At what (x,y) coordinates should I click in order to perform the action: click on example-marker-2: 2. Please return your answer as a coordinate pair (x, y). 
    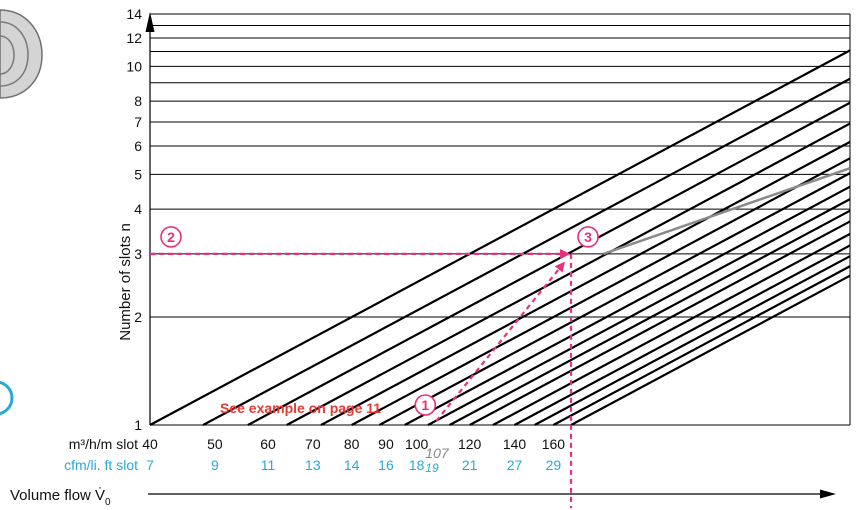
    Looking at the image, I should click on (171, 237).